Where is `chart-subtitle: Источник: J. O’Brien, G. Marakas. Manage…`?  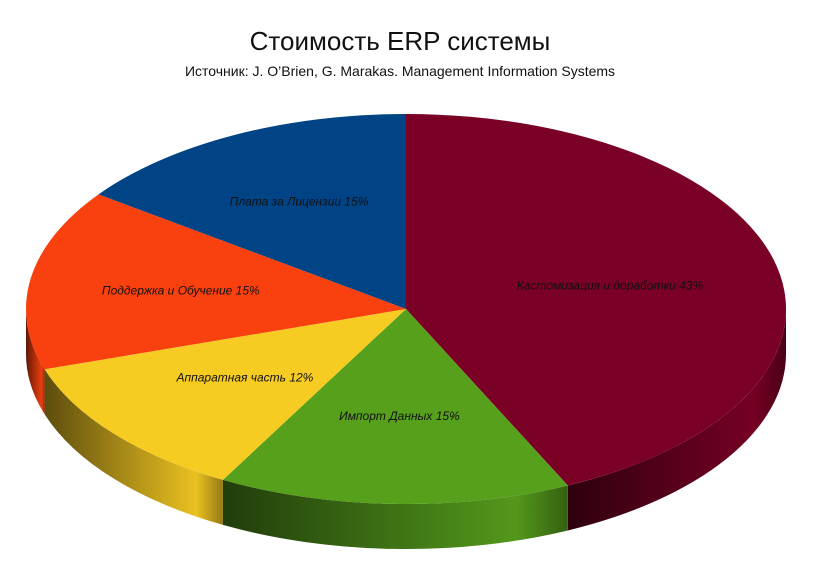 chart-subtitle: Источник: J. O’Brien, G. Marakas. Manage… is located at coordinates (400, 71).